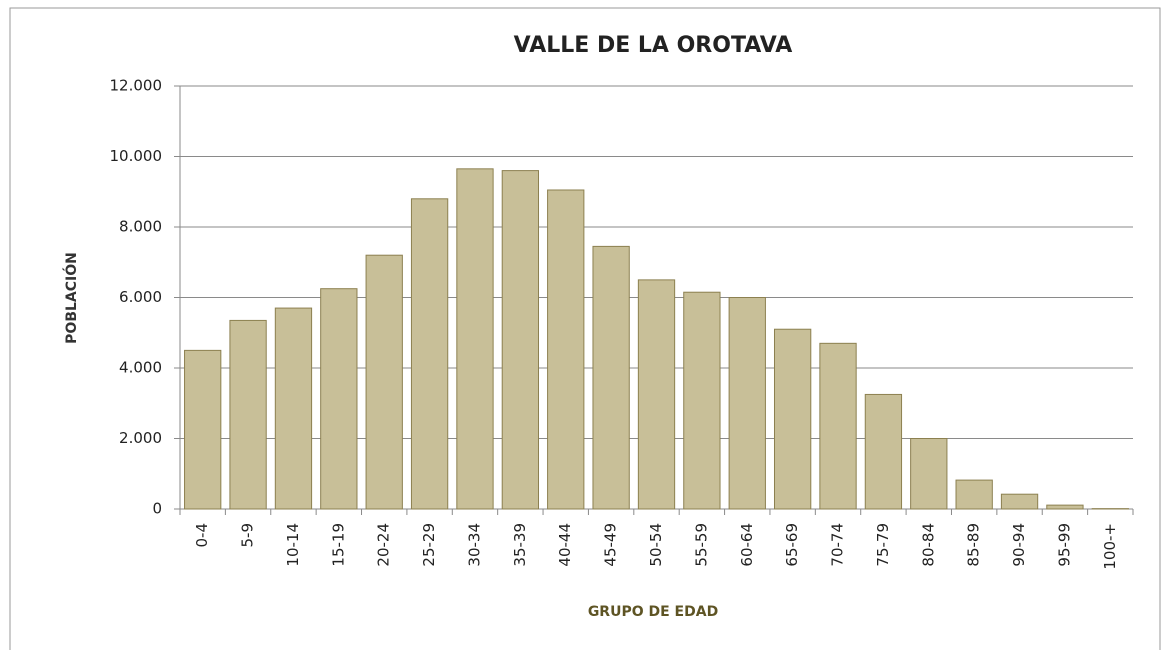 The width and height of the screenshot is (1167, 654). Describe the element at coordinates (928, 545) in the screenshot. I see `x-tick-label: 80-84` at that location.